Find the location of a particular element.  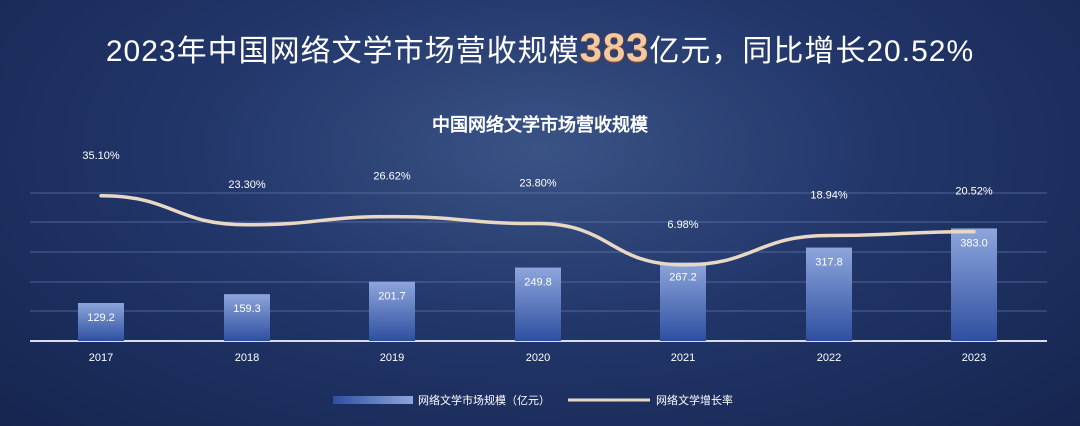

headline-highlight: 383 is located at coordinates (614, 48).